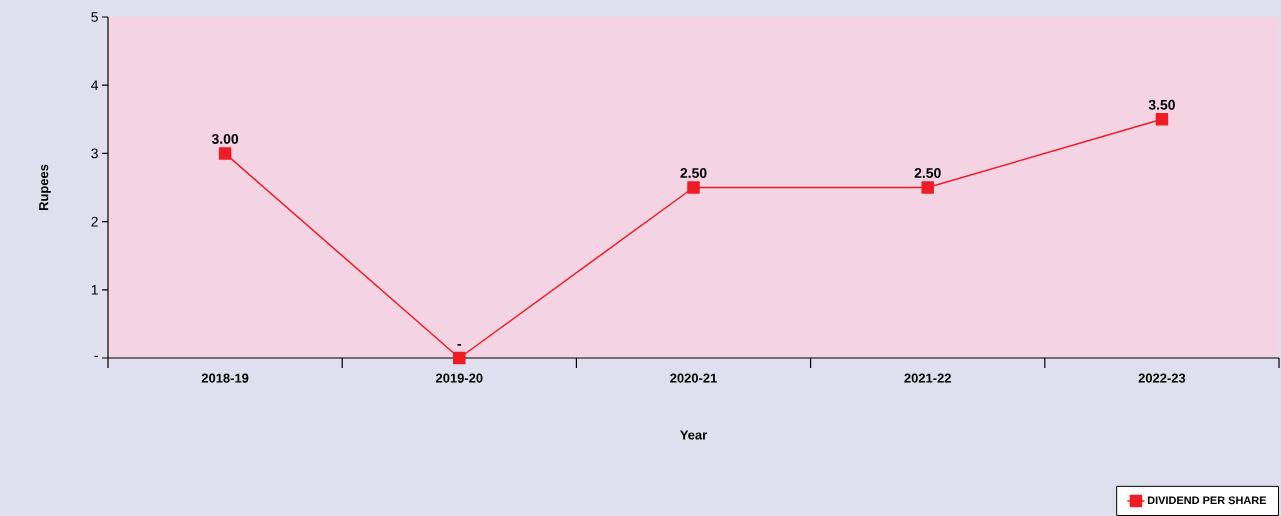  I want to click on x-tick-label: 2018-19, so click(225, 378).